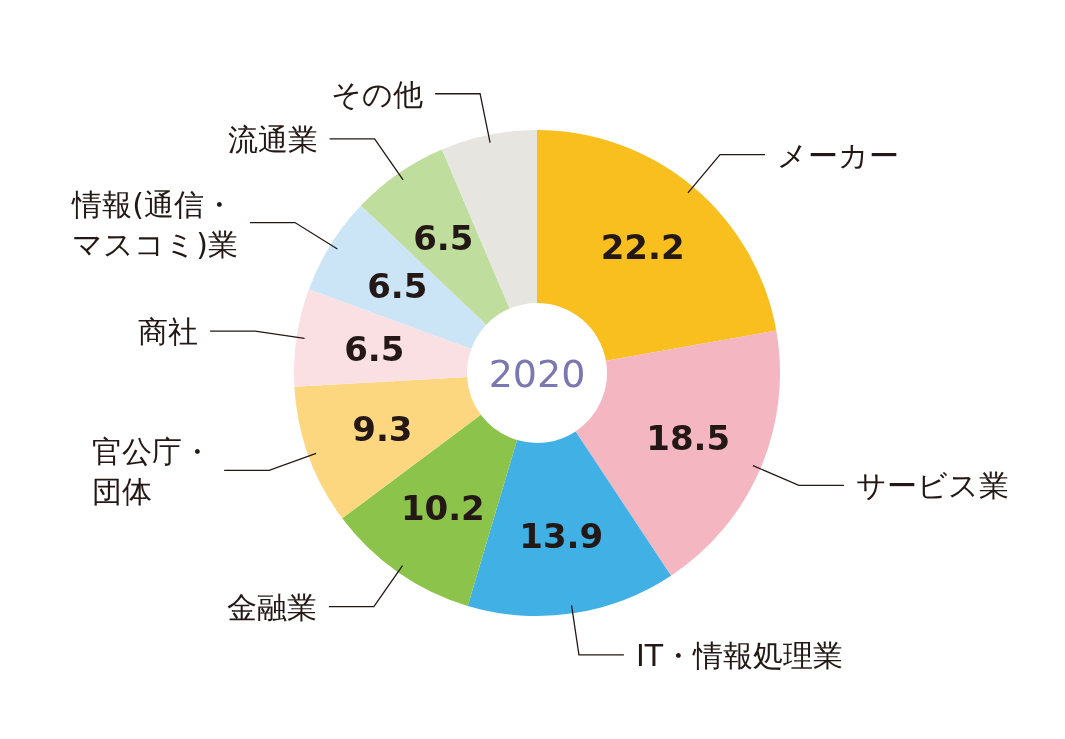 The width and height of the screenshot is (1065, 739). I want to click on slice-label: その他, so click(377, 94).